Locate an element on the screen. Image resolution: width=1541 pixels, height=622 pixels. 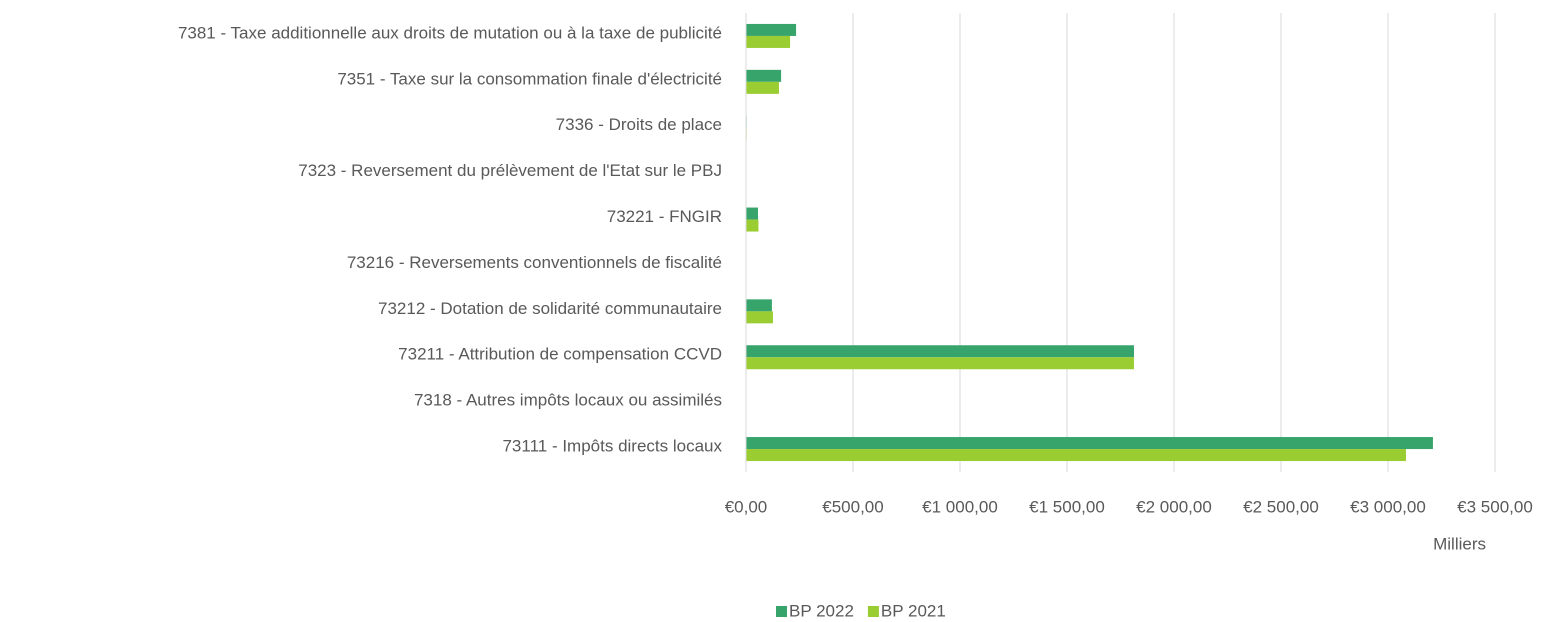
x-tick-label: €0,00 is located at coordinates (746, 506).